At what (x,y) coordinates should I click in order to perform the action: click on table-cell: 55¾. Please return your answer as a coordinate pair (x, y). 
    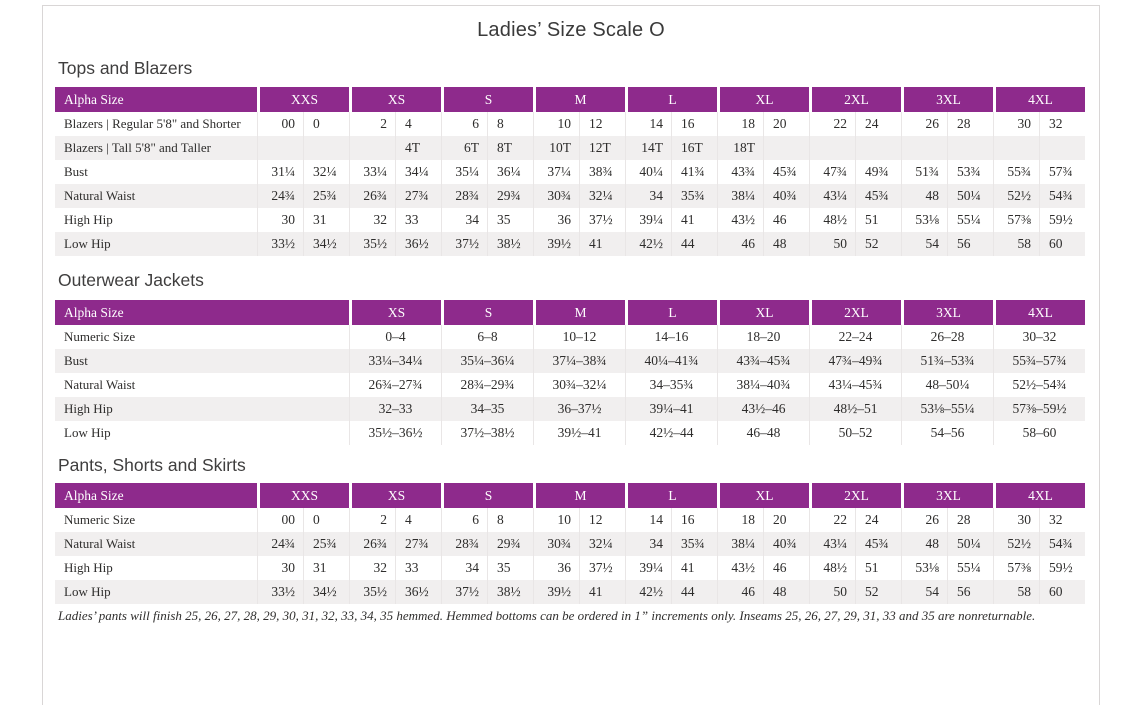
    Looking at the image, I should click on (1016, 172).